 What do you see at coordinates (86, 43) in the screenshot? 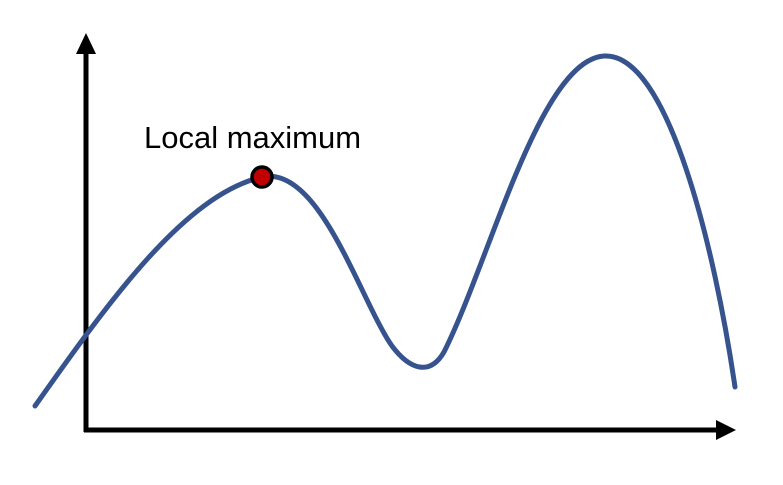
I see `y-axis-arrow-icon` at bounding box center [86, 43].